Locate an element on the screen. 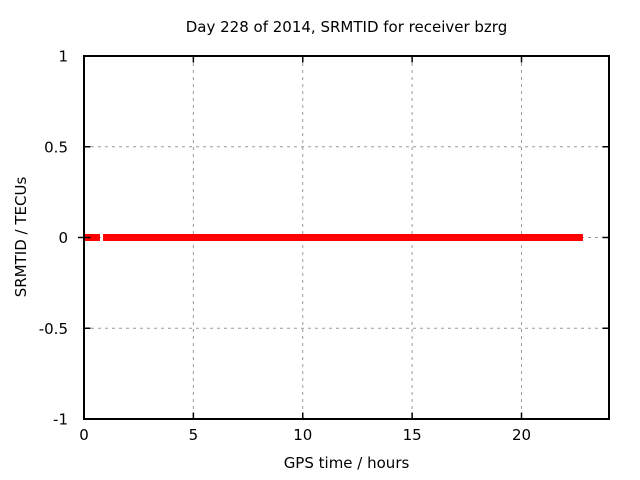  y-tick-label: -0.5 is located at coordinates (53, 329).